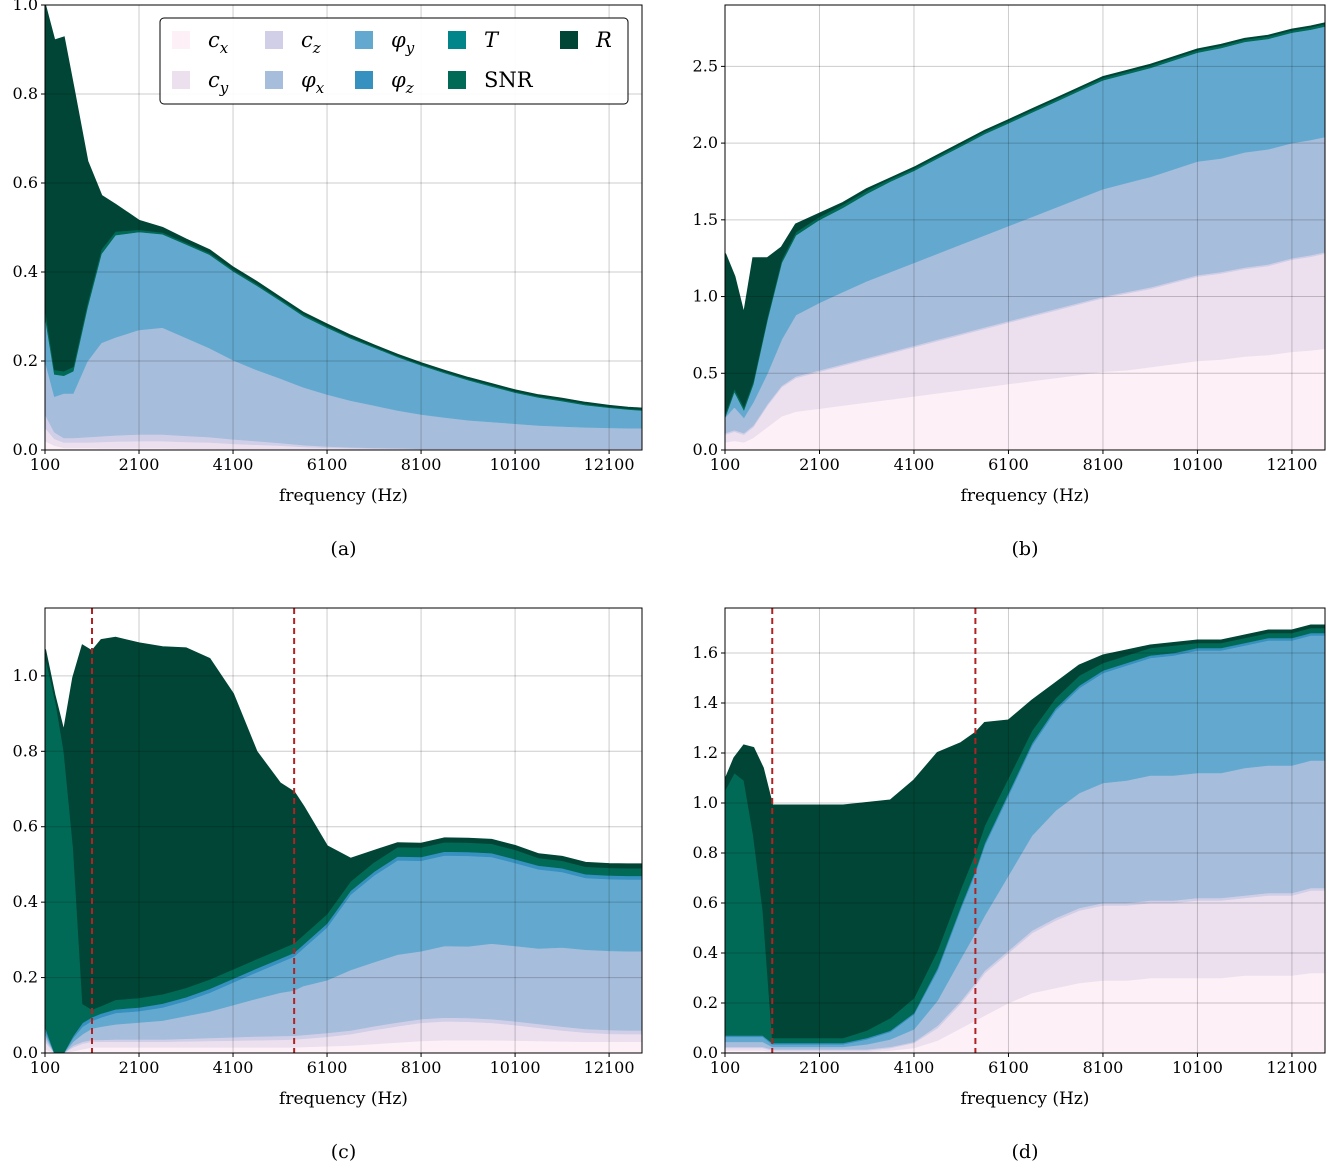  I want to click on legend-item-SNR: SNR, so click(491, 80).